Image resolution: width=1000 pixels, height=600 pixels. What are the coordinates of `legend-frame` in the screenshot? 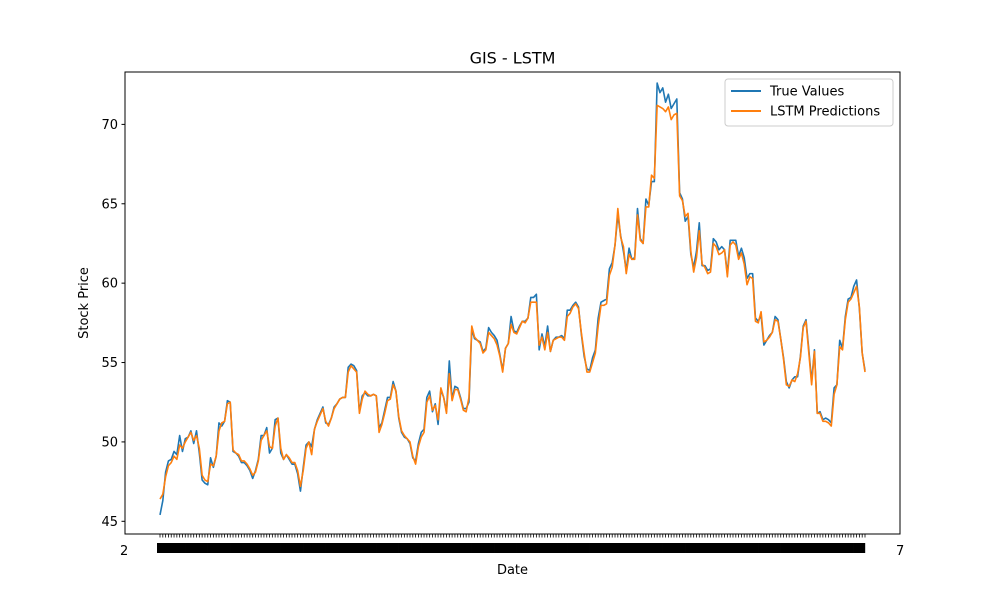 It's located at (809, 102).